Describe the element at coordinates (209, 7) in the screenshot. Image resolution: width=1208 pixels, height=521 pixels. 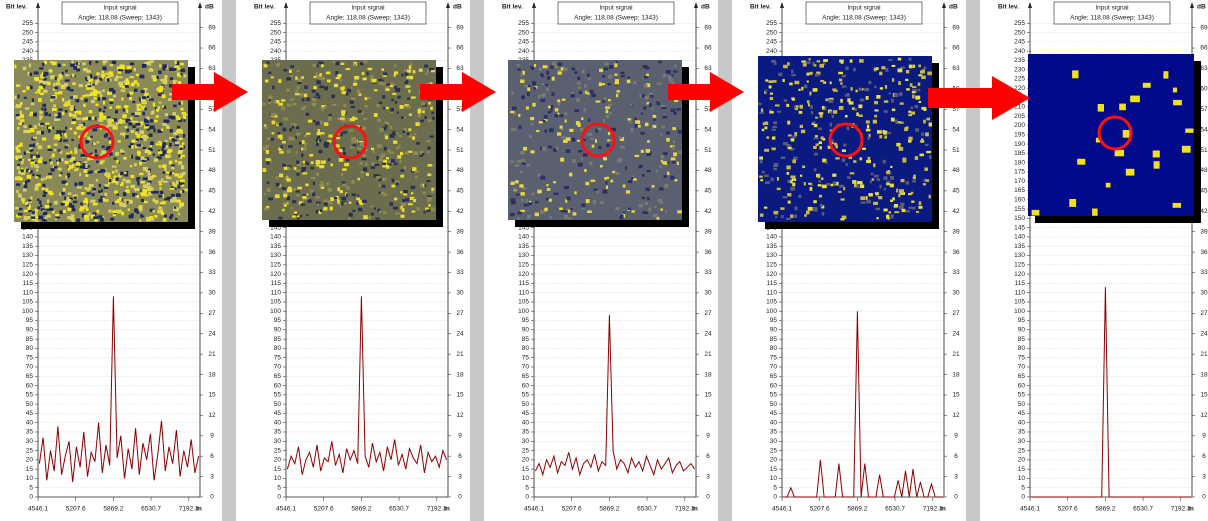
I see `y2-axis-label: dB` at that location.